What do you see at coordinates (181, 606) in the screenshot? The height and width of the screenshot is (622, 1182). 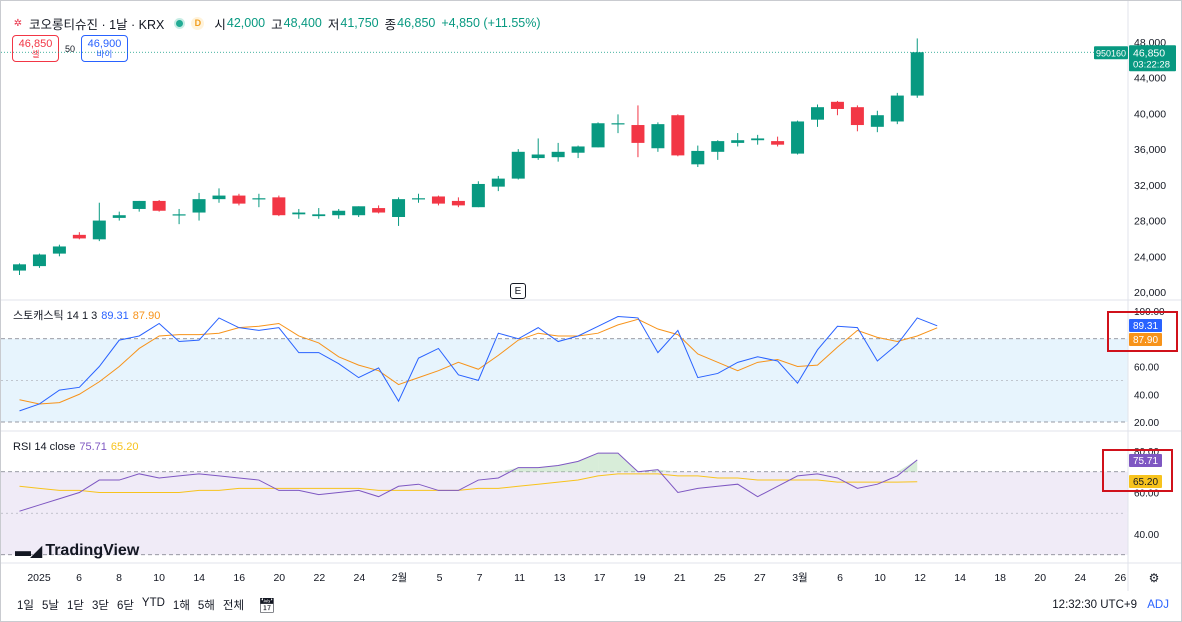 I see `range-button-6: 1해` at bounding box center [181, 606].